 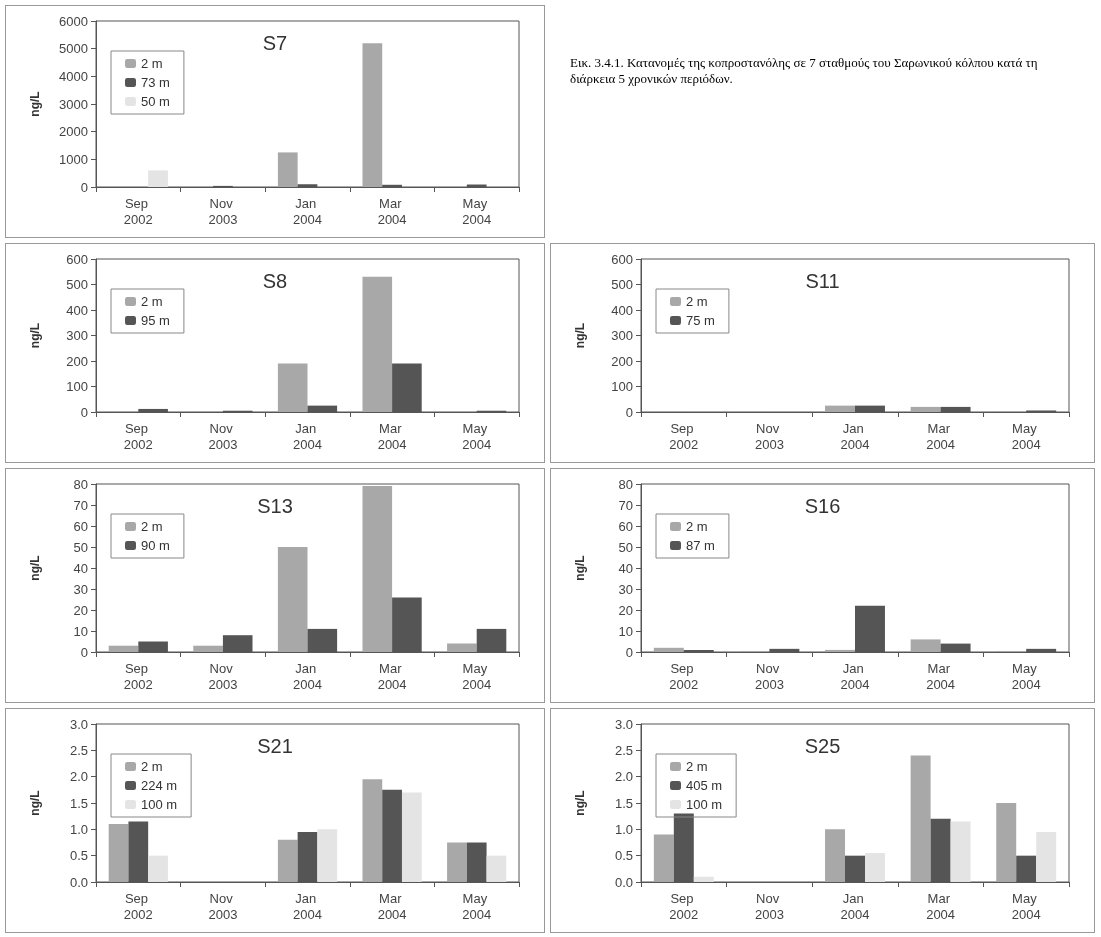 What do you see at coordinates (275, 43) in the screenshot?
I see `text: S7` at bounding box center [275, 43].